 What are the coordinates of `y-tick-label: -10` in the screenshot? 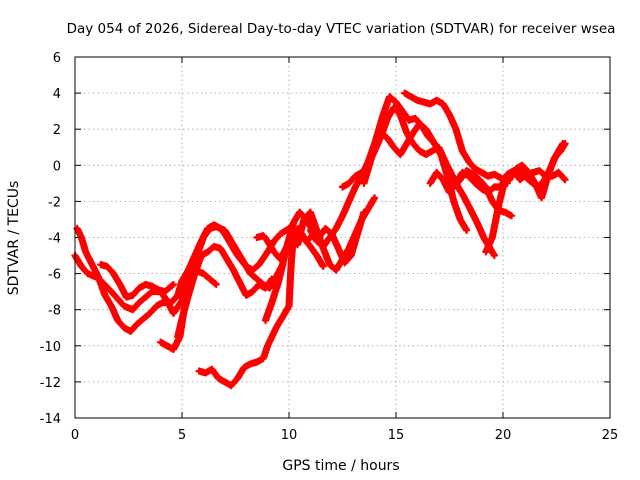 It's located at (50, 347).